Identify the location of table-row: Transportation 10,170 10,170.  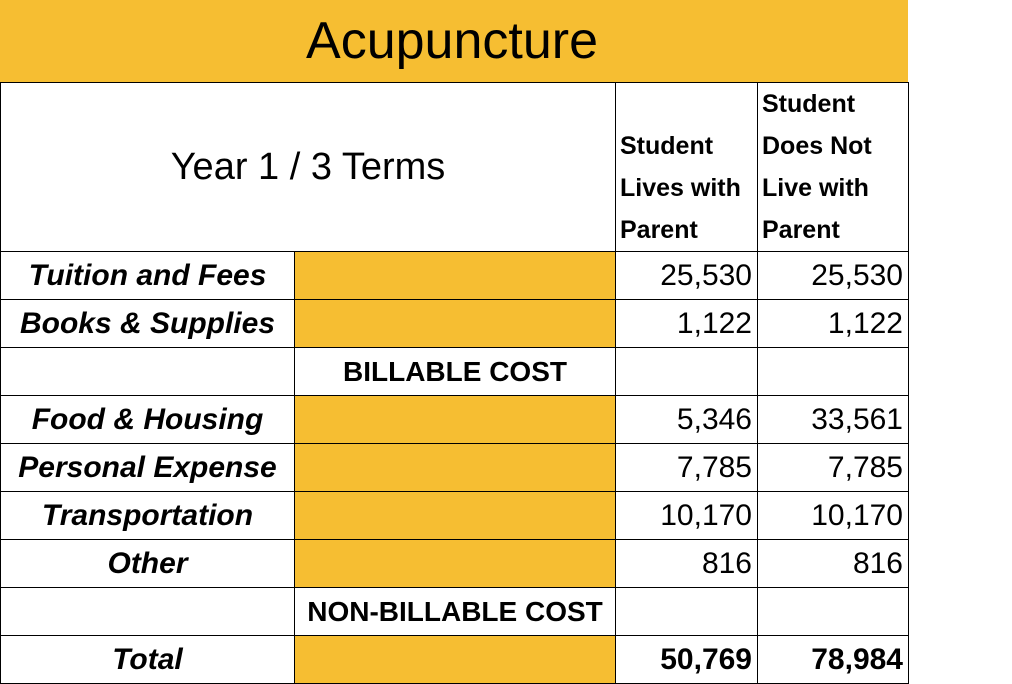
(454, 515).